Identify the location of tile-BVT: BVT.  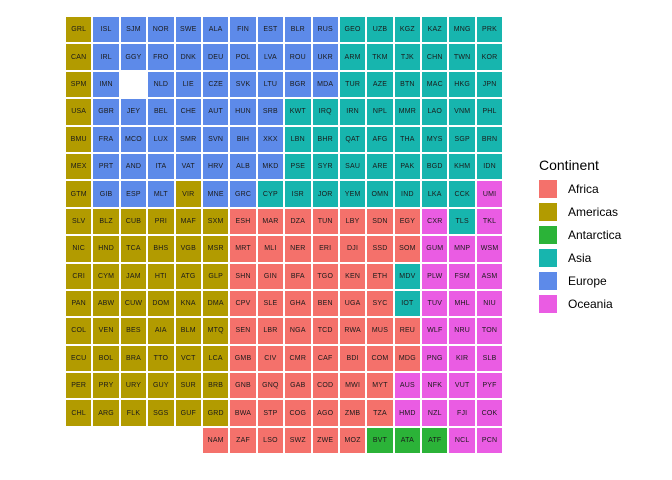
(380, 440).